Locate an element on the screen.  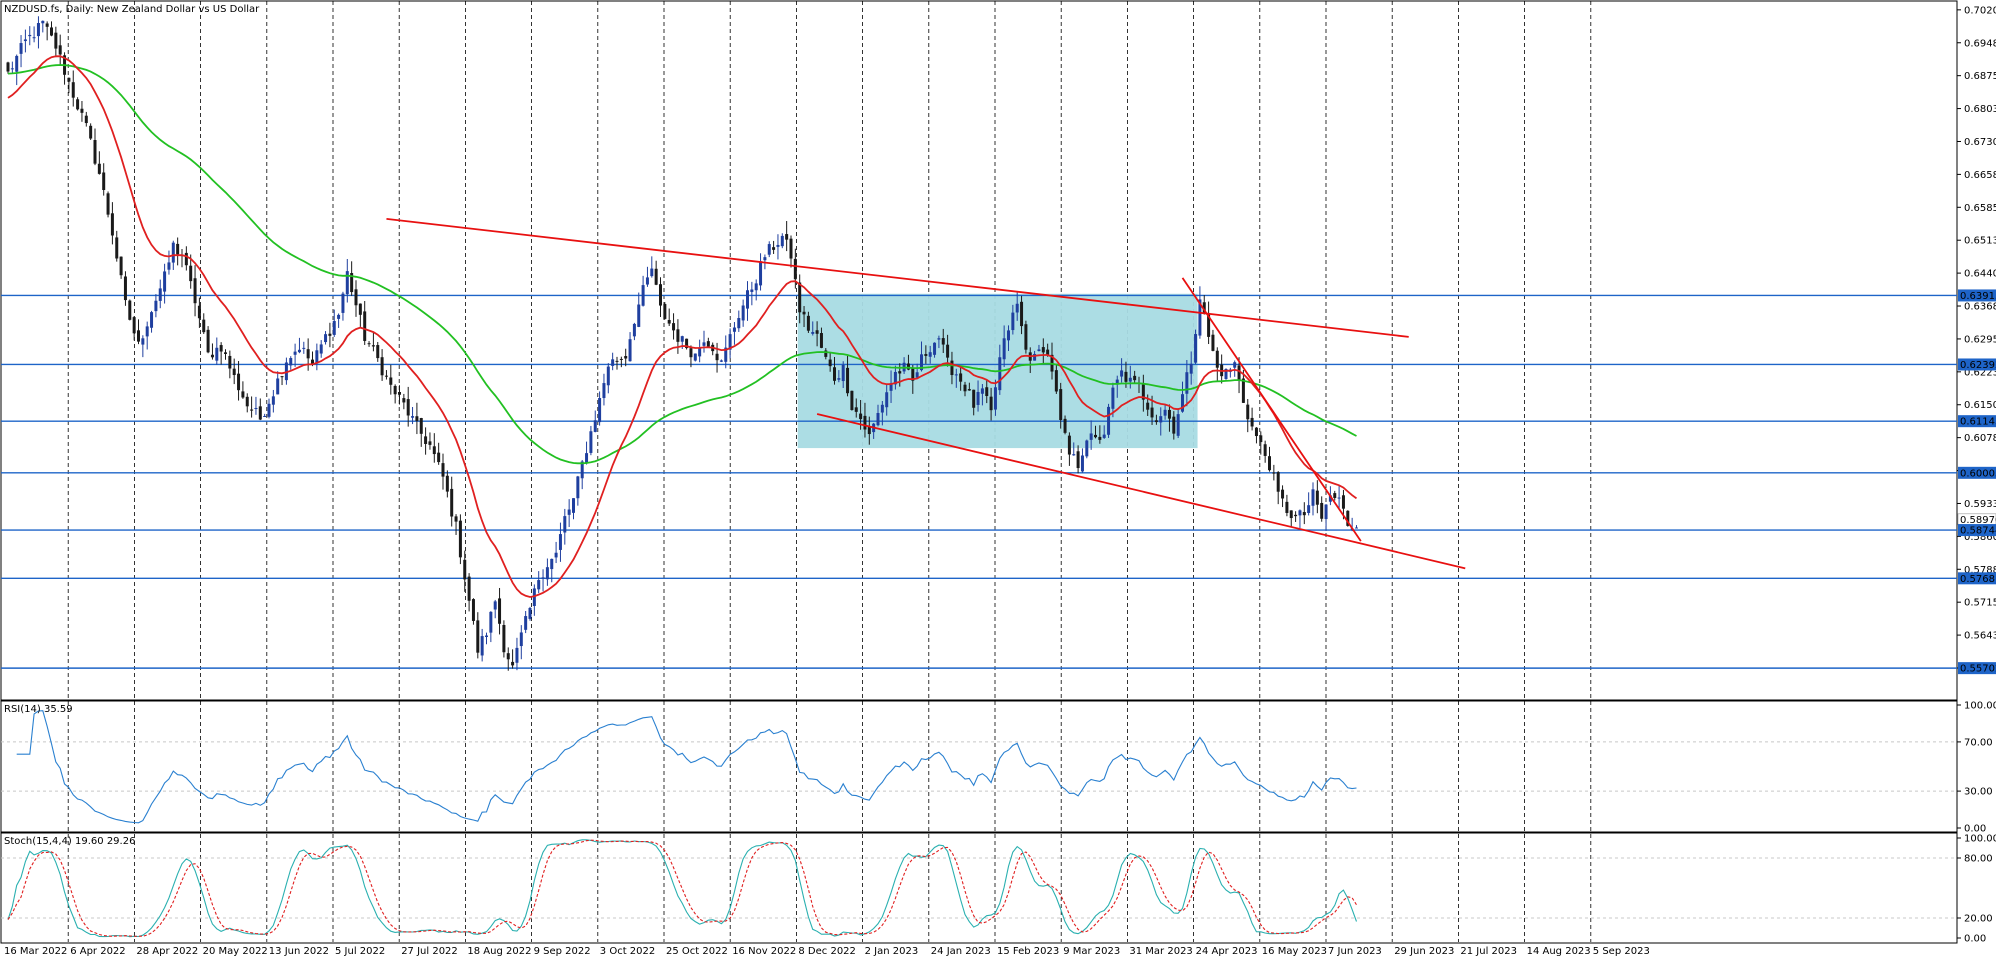
level-tag-label: 0.55702 is located at coordinates (1978, 669).